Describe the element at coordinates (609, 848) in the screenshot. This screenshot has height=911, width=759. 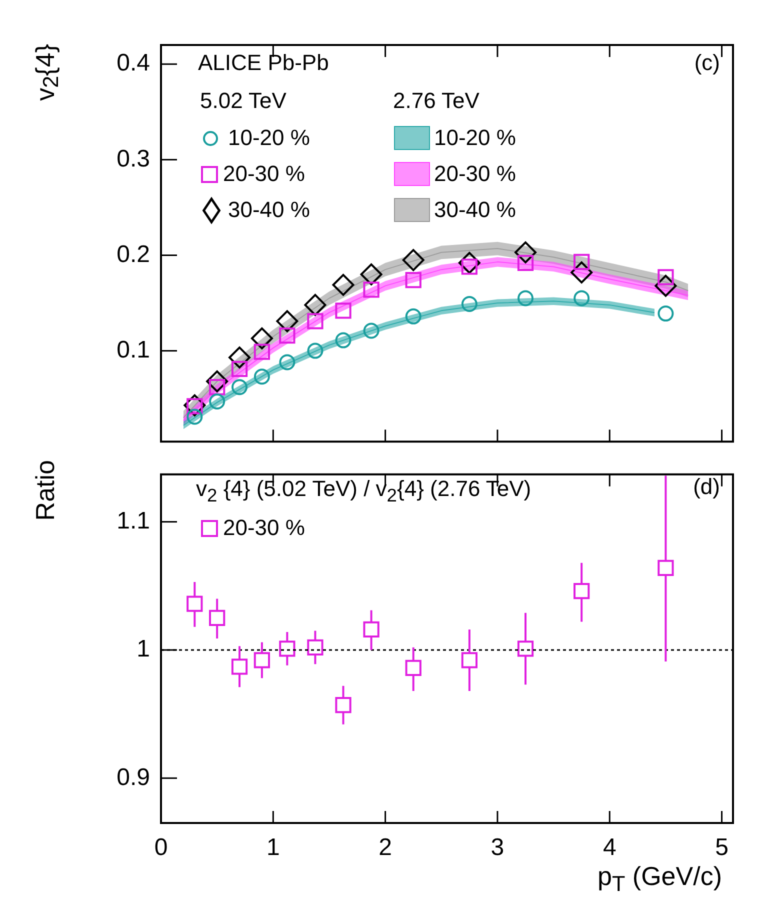
I see `x-tick-label: 4` at that location.